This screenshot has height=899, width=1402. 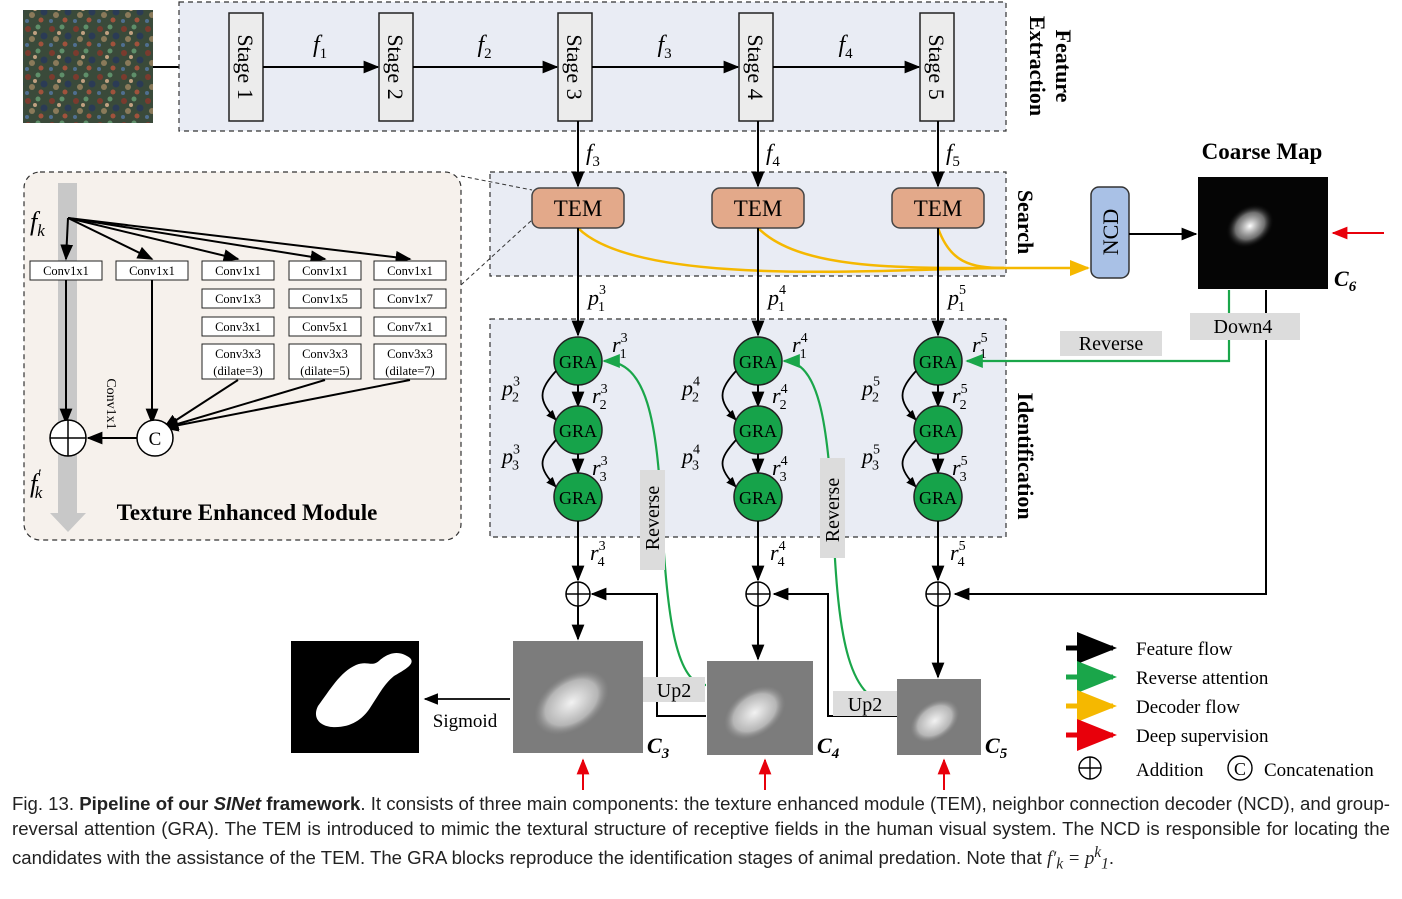 What do you see at coordinates (870, 390) in the screenshot?
I see `p-label: p5 2` at bounding box center [870, 390].